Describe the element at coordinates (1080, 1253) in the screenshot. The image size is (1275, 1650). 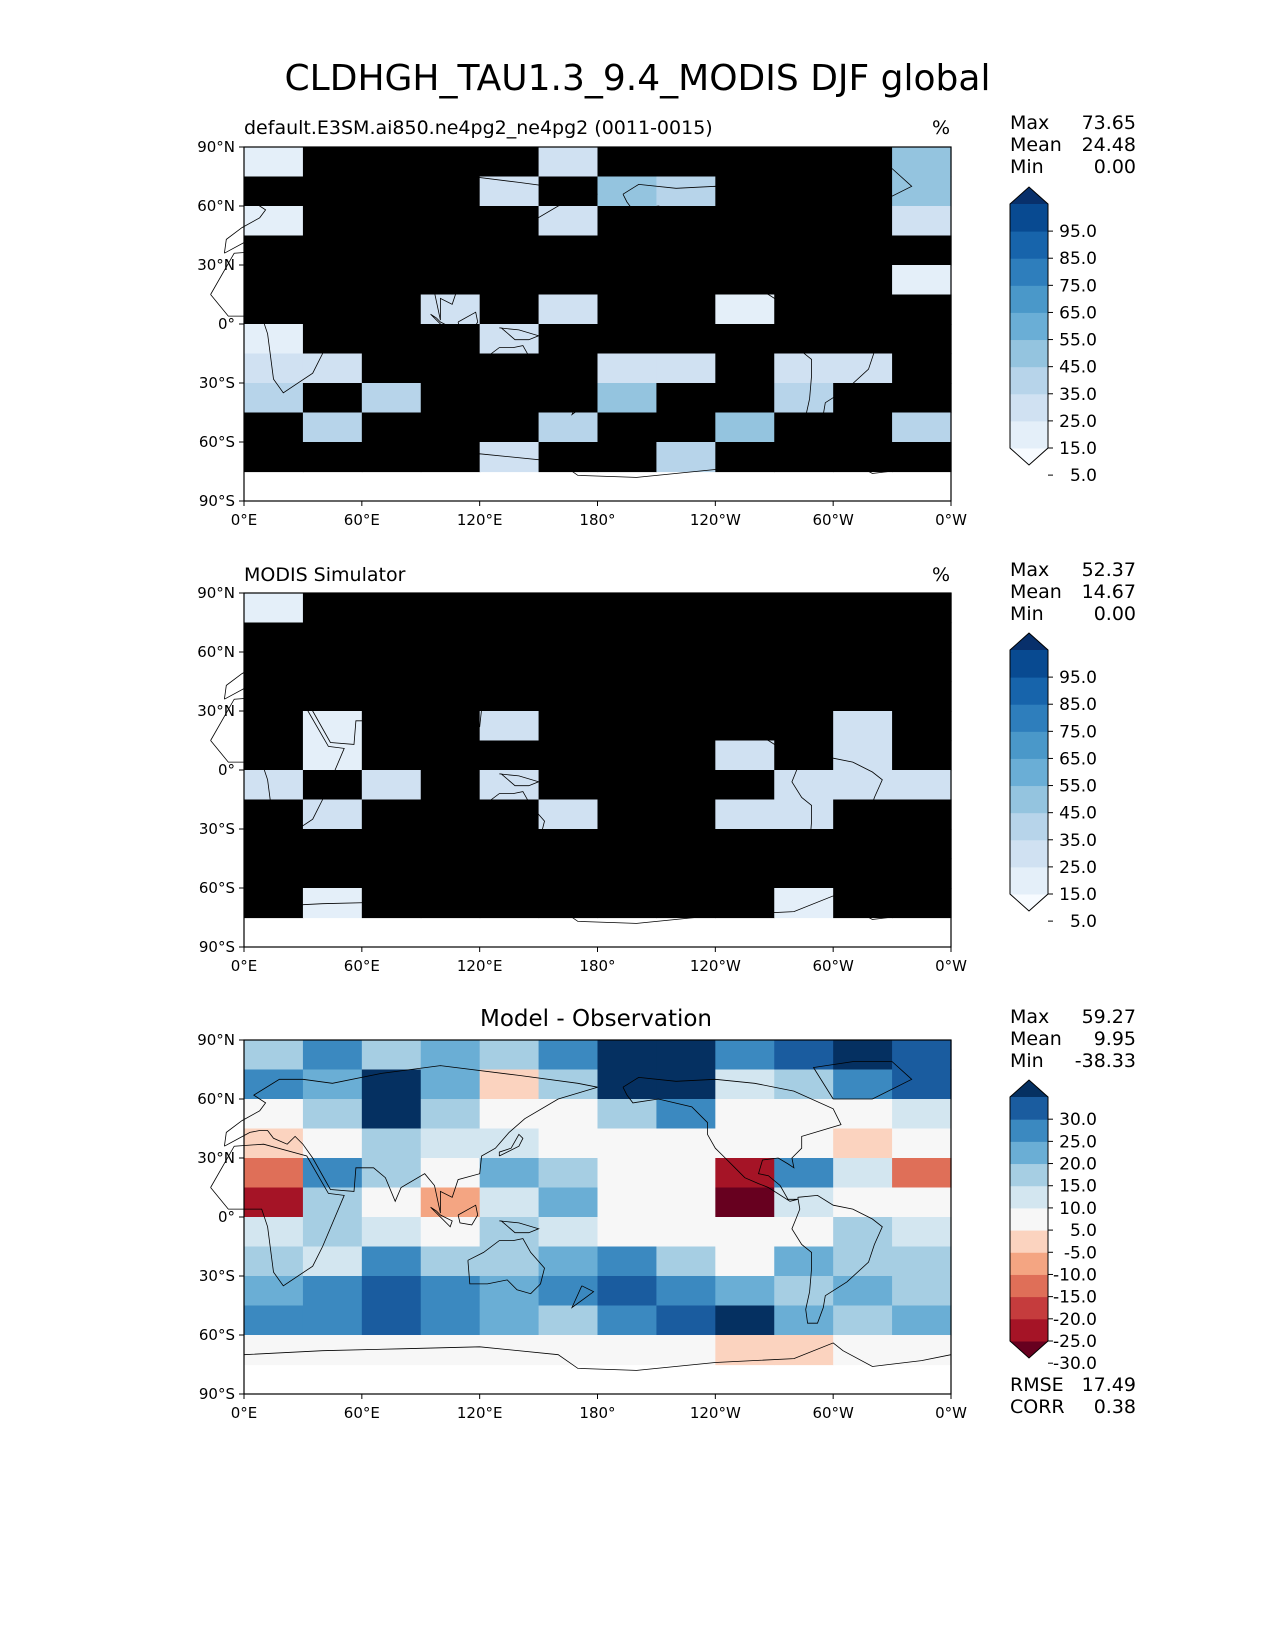
I see `colorbar-label: -5.0` at that location.